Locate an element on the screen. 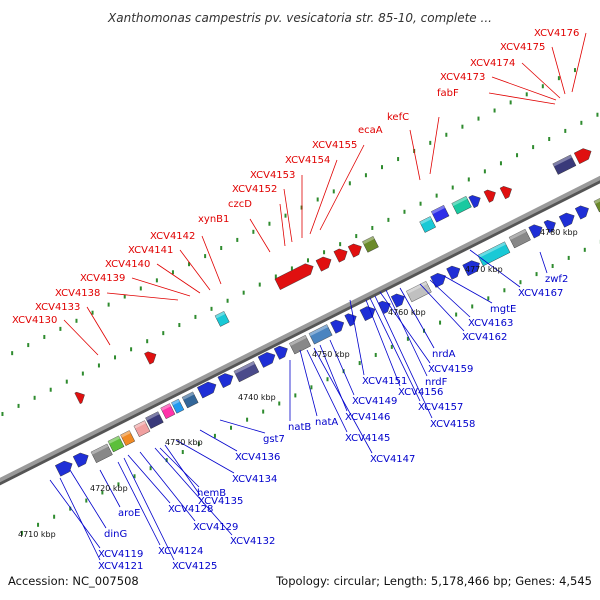 This screenshot has width=600, height=600. gene-label-top: fabF is located at coordinates (448, 93).